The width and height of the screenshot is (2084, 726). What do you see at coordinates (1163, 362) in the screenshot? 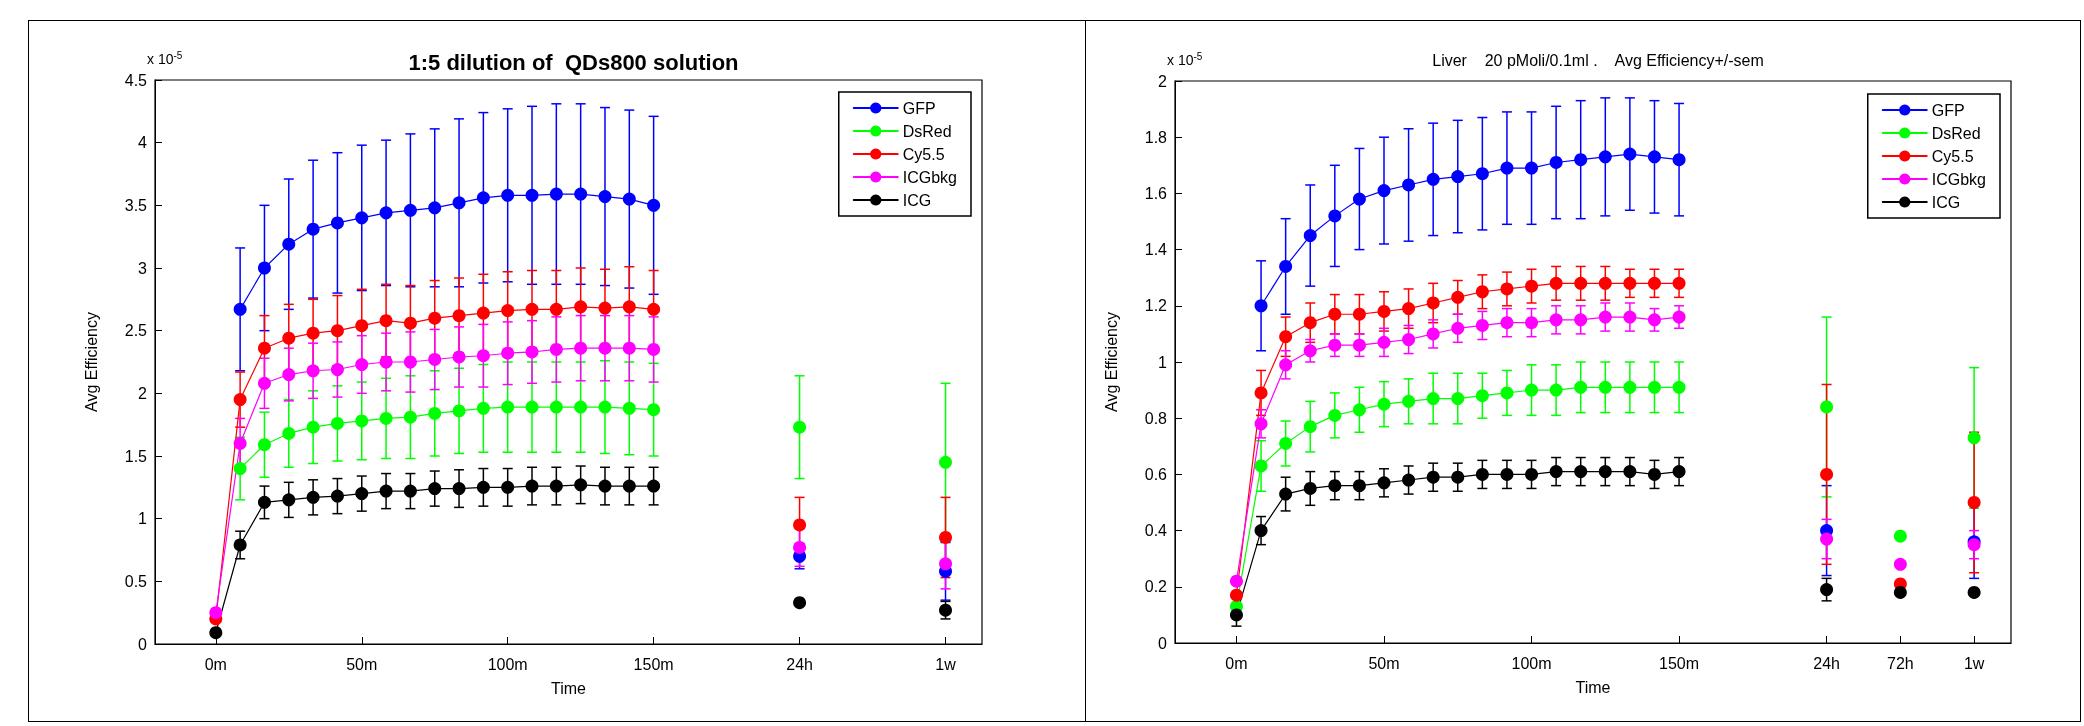
I see `y-tick-label: 1` at bounding box center [1163, 362].